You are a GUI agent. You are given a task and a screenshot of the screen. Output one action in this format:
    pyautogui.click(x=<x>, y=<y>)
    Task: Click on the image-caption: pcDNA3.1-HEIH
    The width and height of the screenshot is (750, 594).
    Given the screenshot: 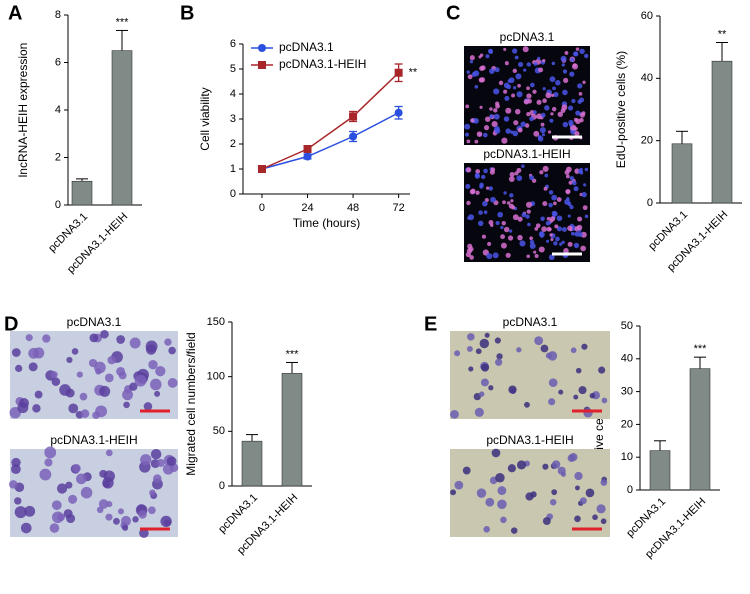 What is the action you would take?
    pyautogui.click(x=526, y=154)
    